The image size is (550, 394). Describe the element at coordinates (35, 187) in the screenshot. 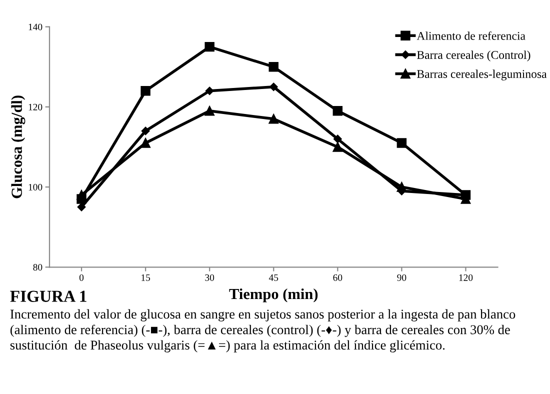

I see `y-tick-label: 100` at that location.